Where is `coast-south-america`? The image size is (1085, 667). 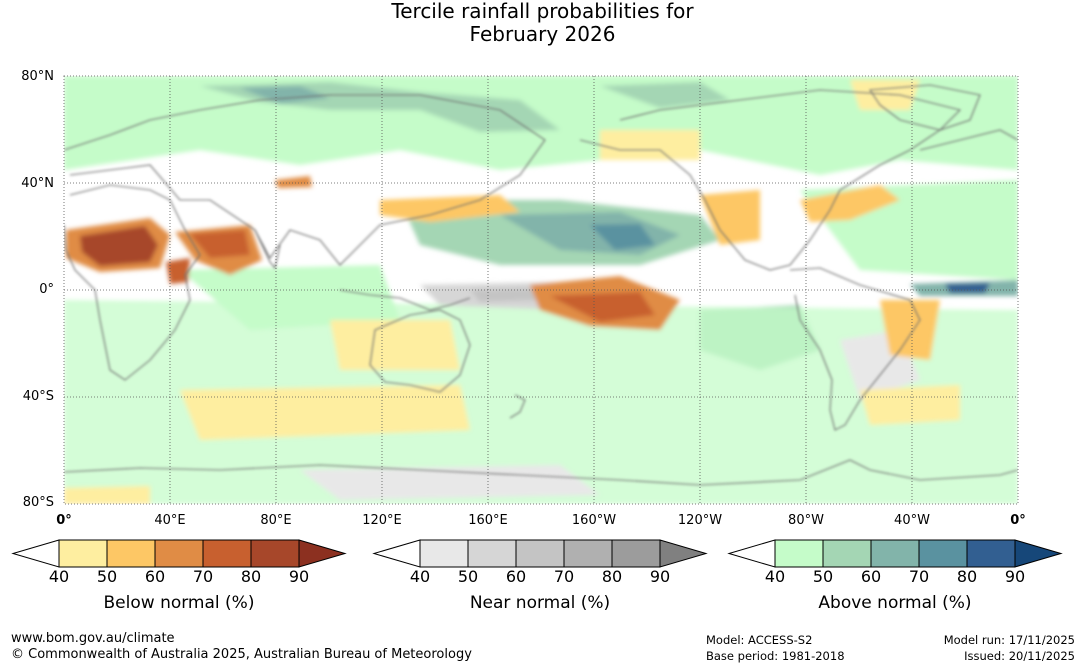 coast-south-america is located at coordinates (855, 349).